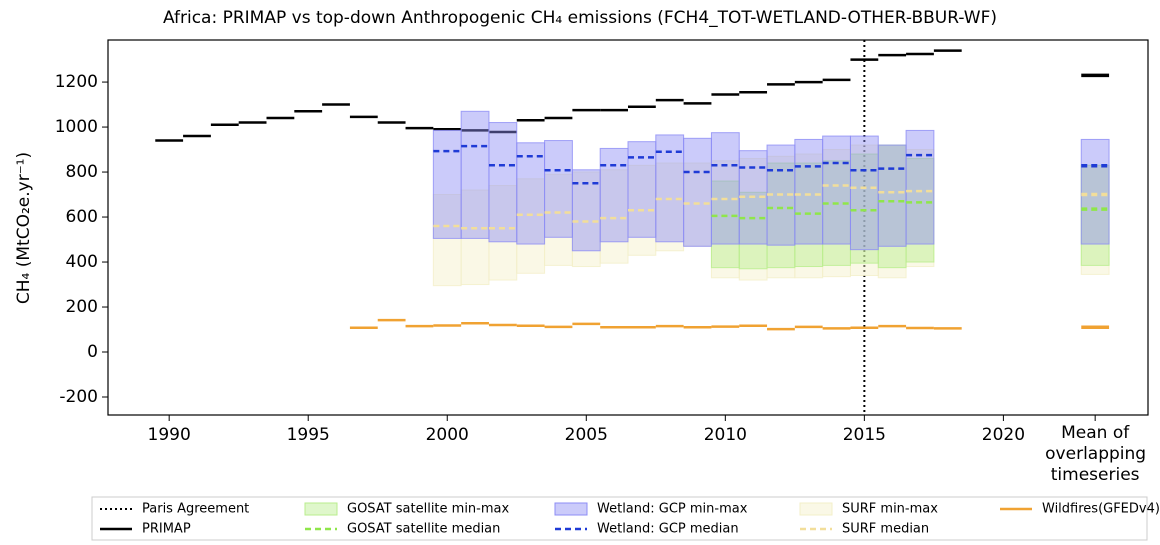  Describe the element at coordinates (890, 509) in the screenshot. I see `legend-label: SURF min-max` at that location.